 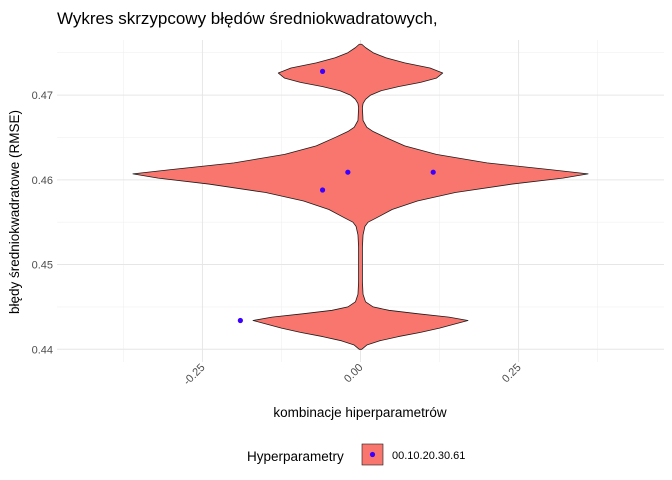 What do you see at coordinates (360, 412) in the screenshot?
I see `x-axis-title: kombinacje hiperparametrów` at bounding box center [360, 412].